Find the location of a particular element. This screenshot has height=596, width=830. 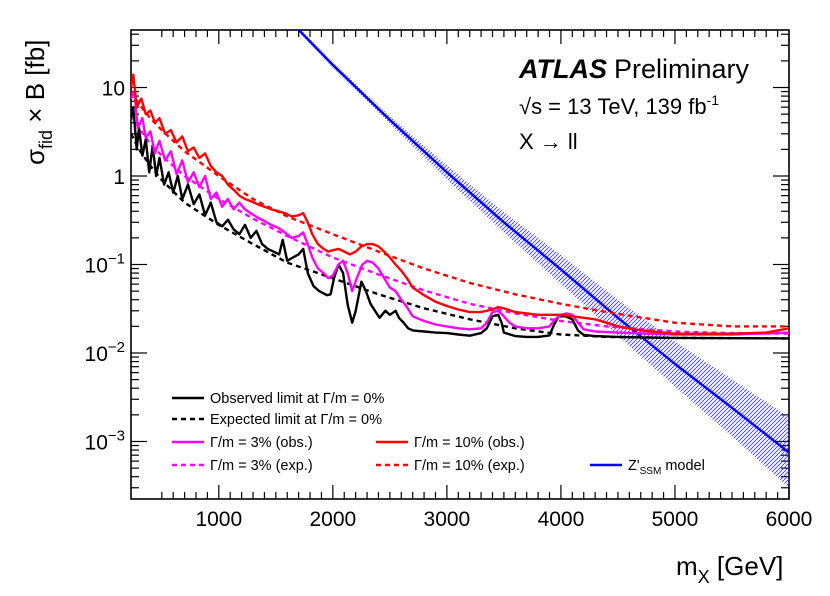

y-tick-base: 1 is located at coordinates (119, 177).